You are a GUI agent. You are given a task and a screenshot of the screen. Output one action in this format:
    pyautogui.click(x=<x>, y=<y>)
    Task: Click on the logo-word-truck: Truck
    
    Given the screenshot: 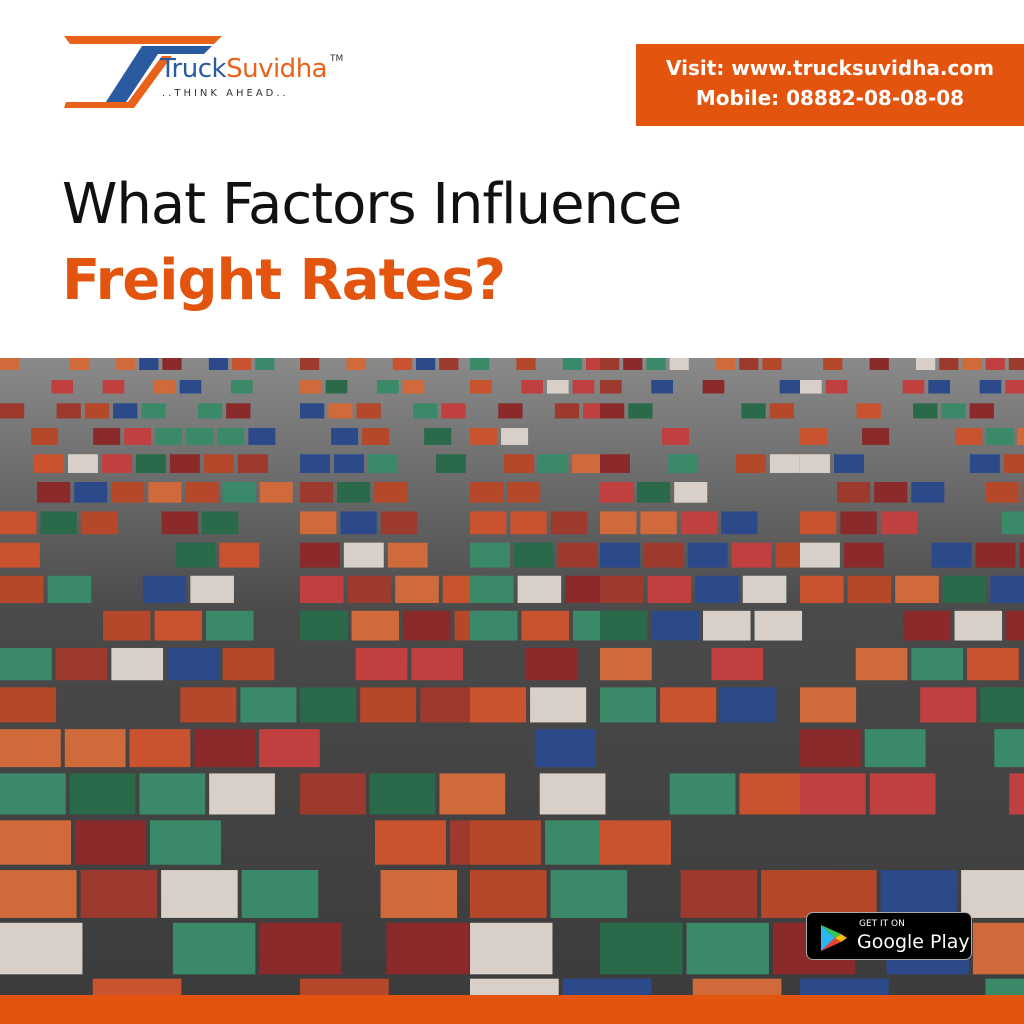 What is the action you would take?
    pyautogui.click(x=193, y=69)
    